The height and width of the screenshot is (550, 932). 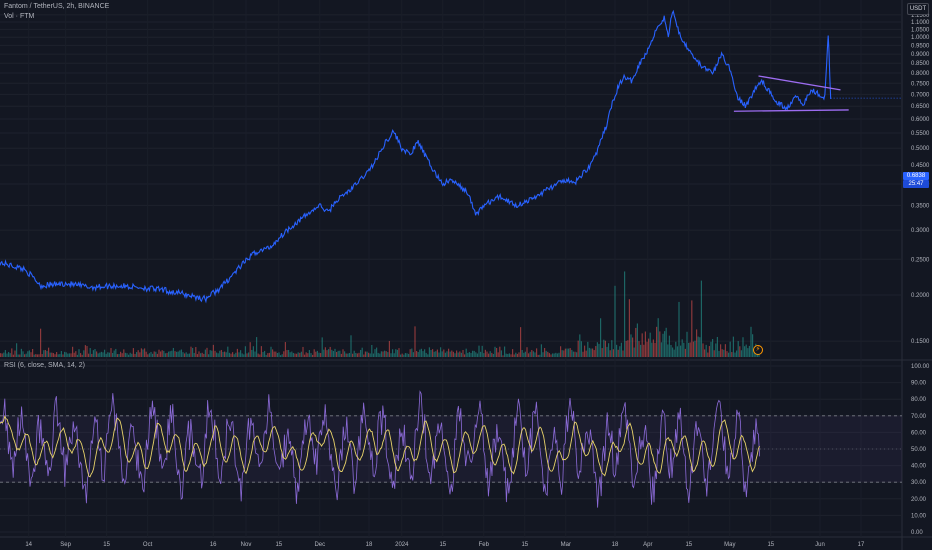 What do you see at coordinates (442, 545) in the screenshot?
I see `time-tick-label: 15` at bounding box center [442, 545].